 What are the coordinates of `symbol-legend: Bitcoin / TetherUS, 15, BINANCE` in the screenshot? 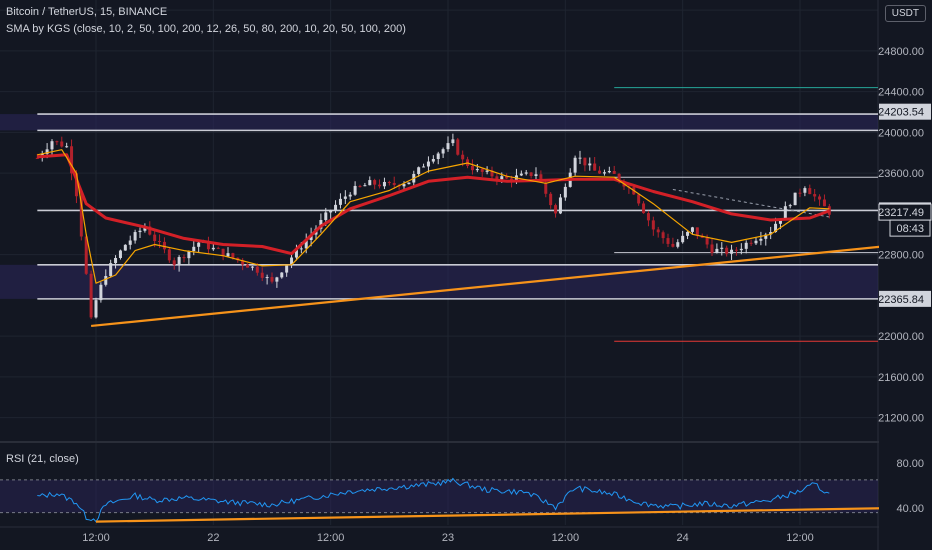 It's located at (87, 12).